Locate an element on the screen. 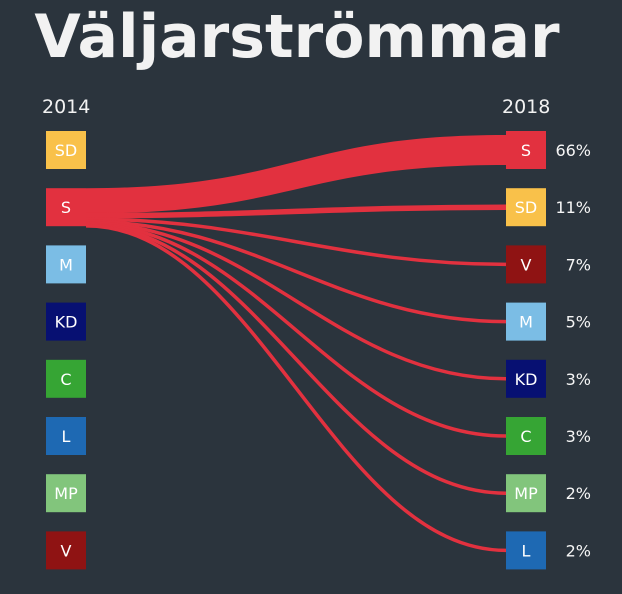 This screenshot has width=622, height=594. flow-s-to-sd is located at coordinates (296, 211).